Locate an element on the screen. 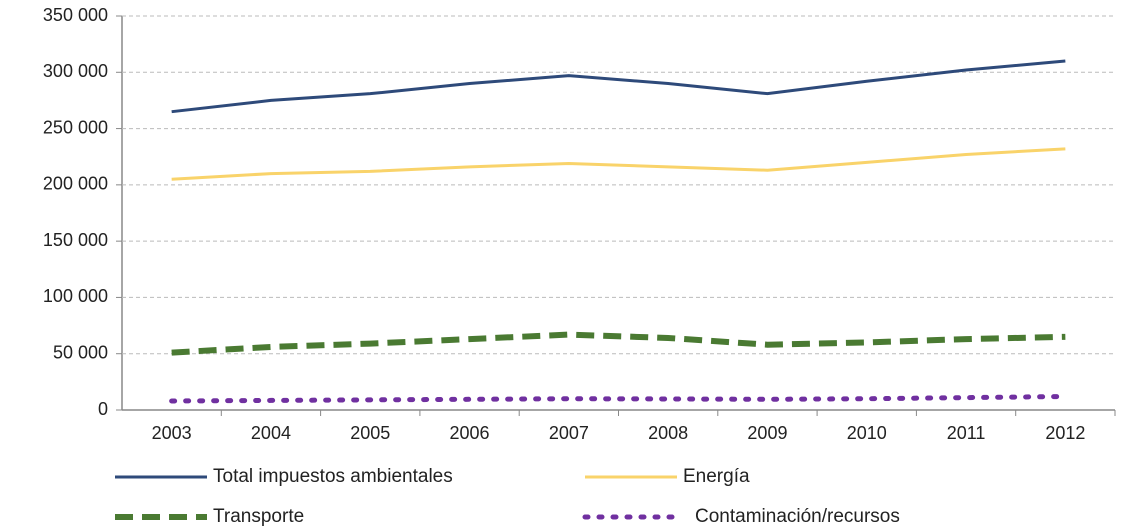  y-tick-label: 150 000 is located at coordinates (75, 240).